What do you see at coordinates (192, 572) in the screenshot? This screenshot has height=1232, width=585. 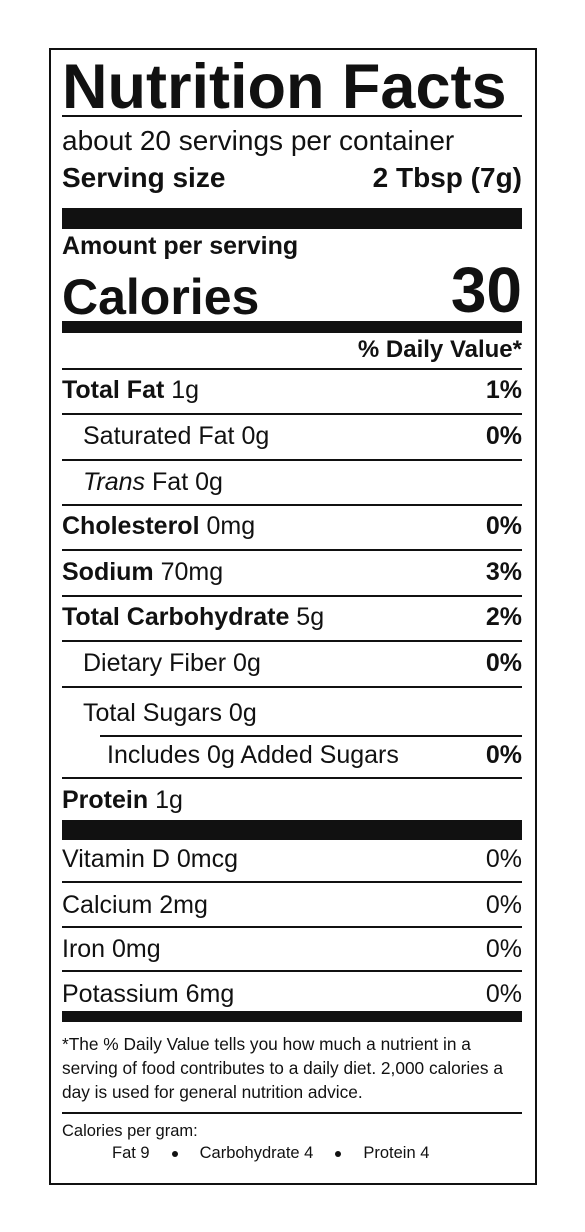 I see `nutrient-amount: 70mg` at bounding box center [192, 572].